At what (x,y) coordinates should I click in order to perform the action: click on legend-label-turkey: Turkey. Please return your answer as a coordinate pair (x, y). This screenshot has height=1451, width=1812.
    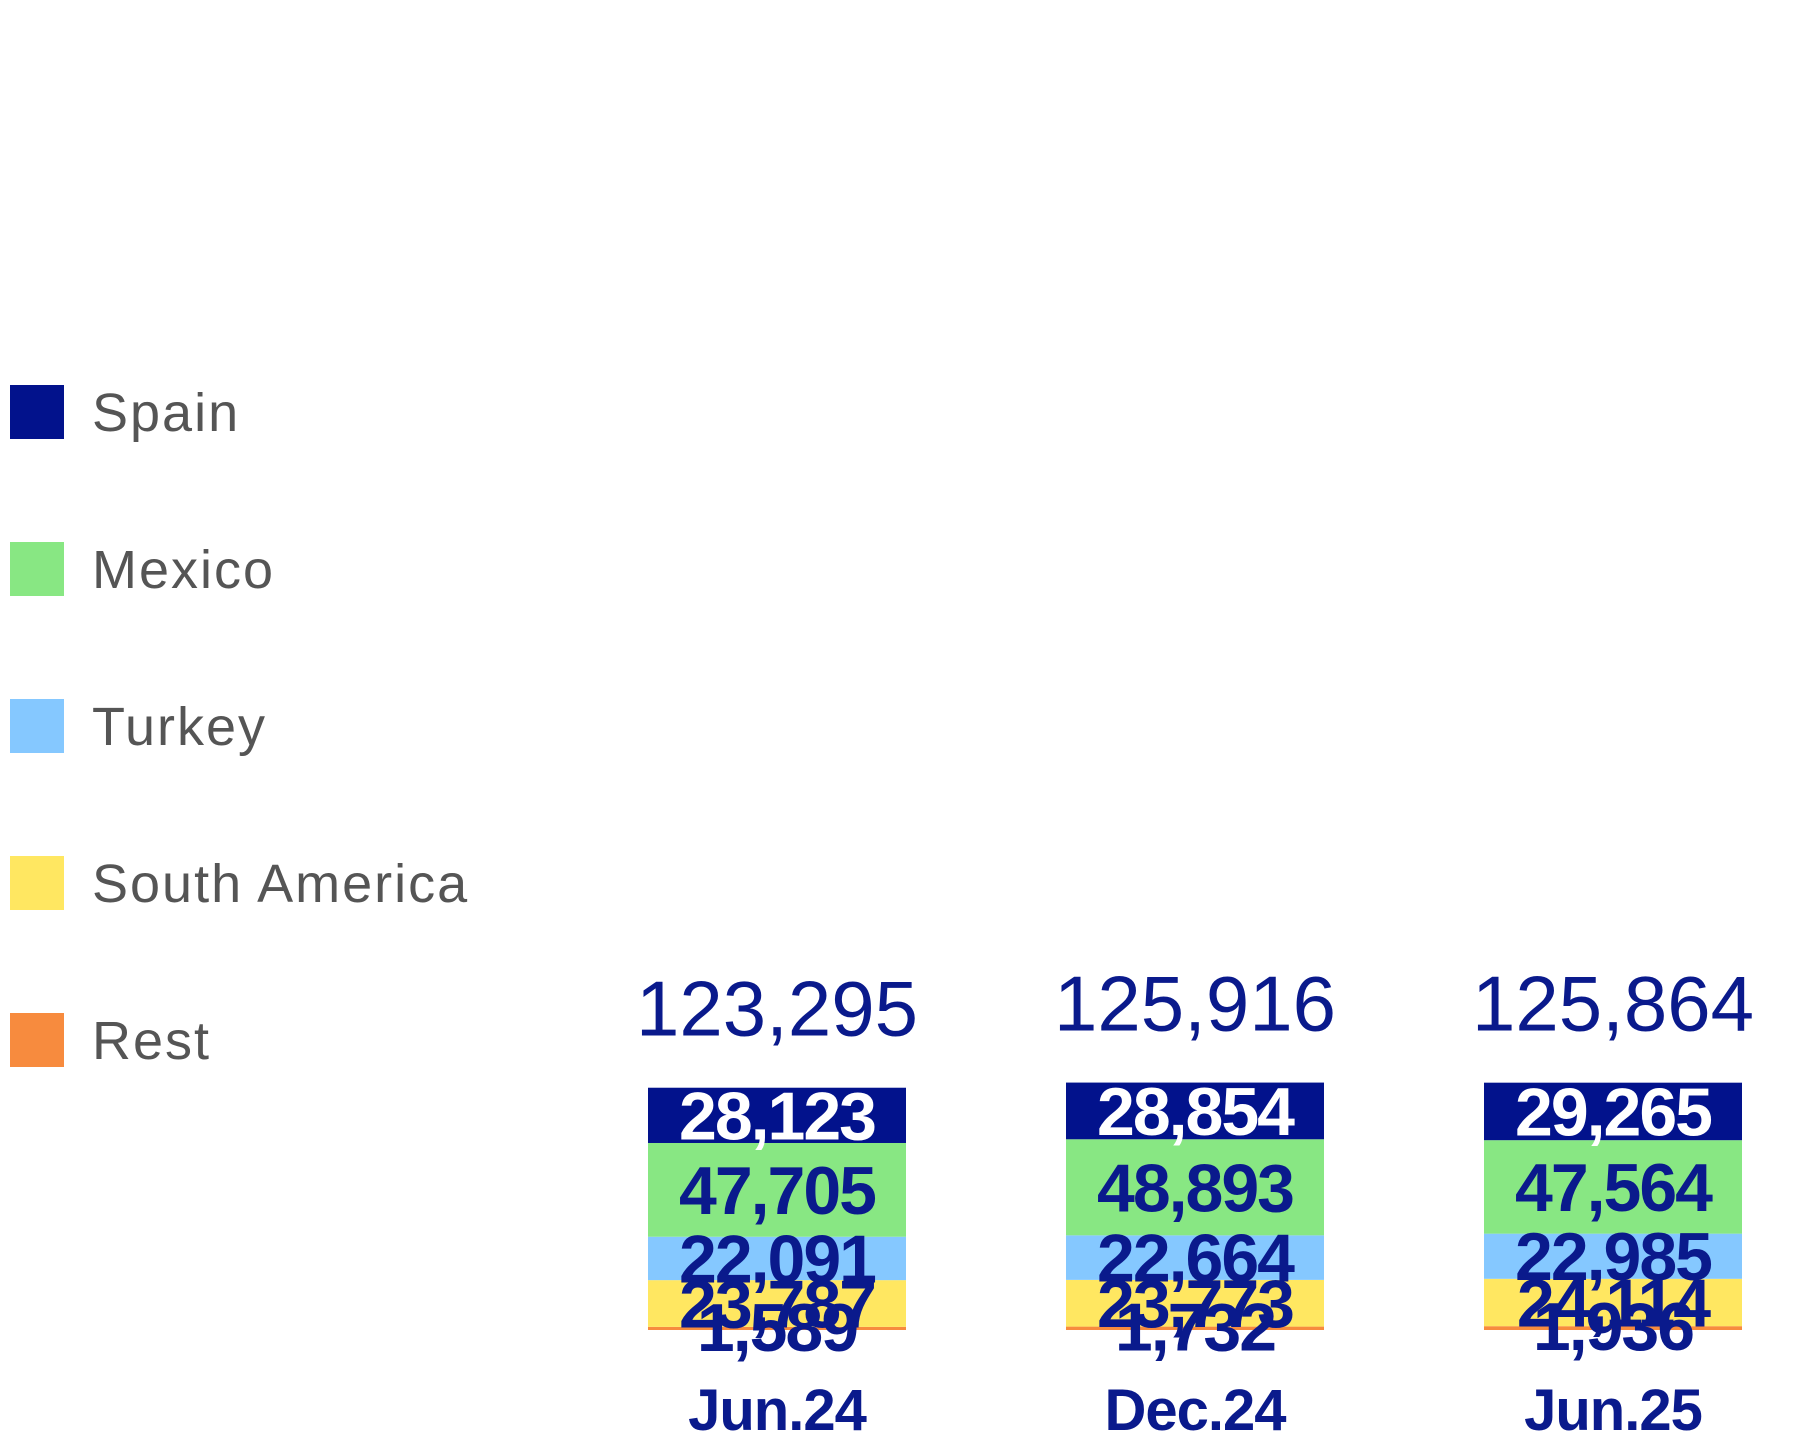
    Looking at the image, I should click on (179, 727).